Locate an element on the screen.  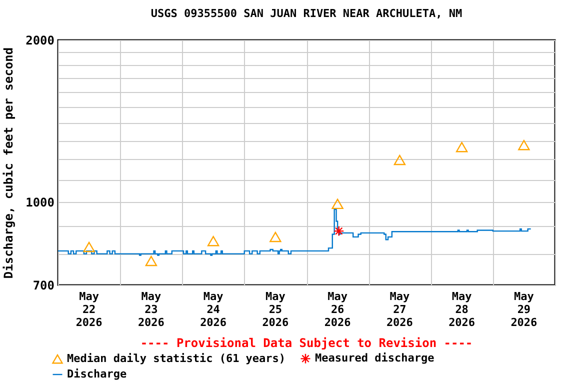
legend-label: Discharge is located at coordinates (97, 374).